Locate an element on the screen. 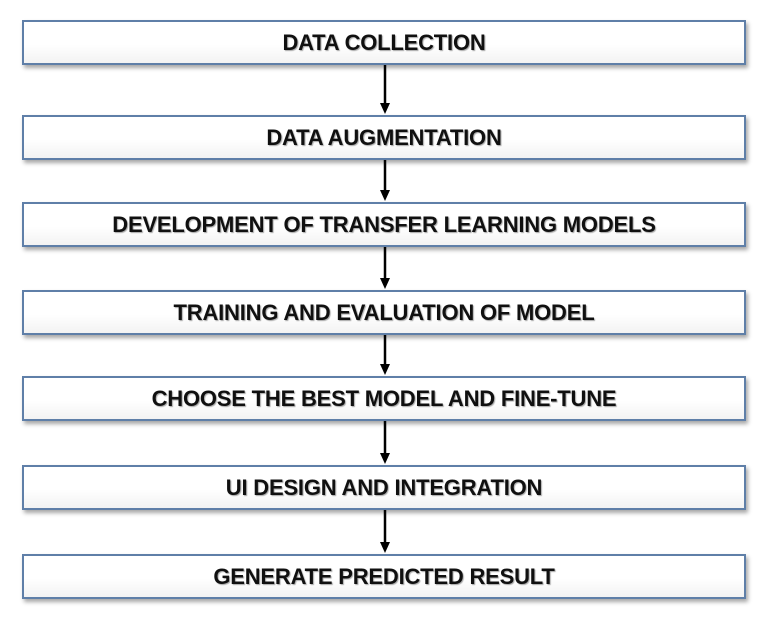 The height and width of the screenshot is (624, 773). step-data-collection: DATA COLLECTION is located at coordinates (384, 42).